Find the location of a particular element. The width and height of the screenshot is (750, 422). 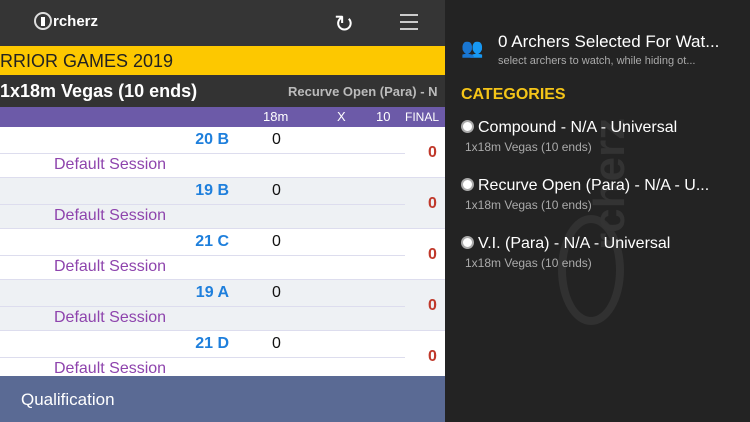

table-row: 20 B 0 Default Session 0 is located at coordinates (222, 152).